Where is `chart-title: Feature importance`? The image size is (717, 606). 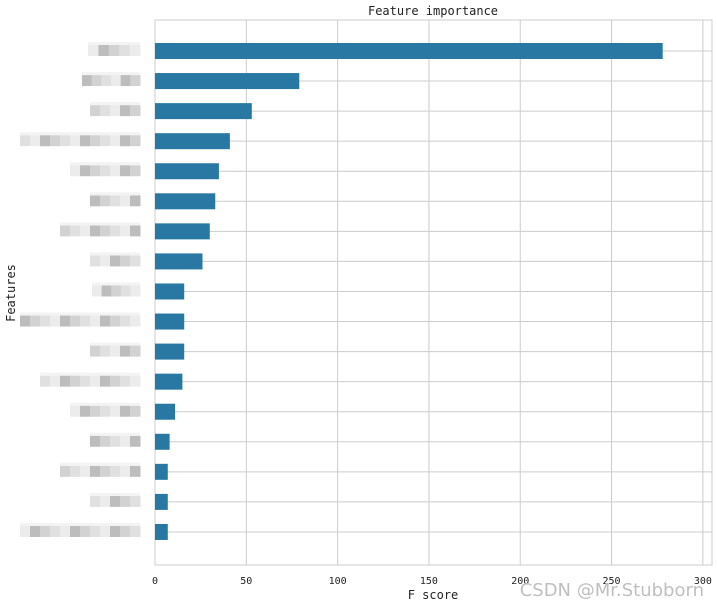
chart-title: Feature importance is located at coordinates (433, 11).